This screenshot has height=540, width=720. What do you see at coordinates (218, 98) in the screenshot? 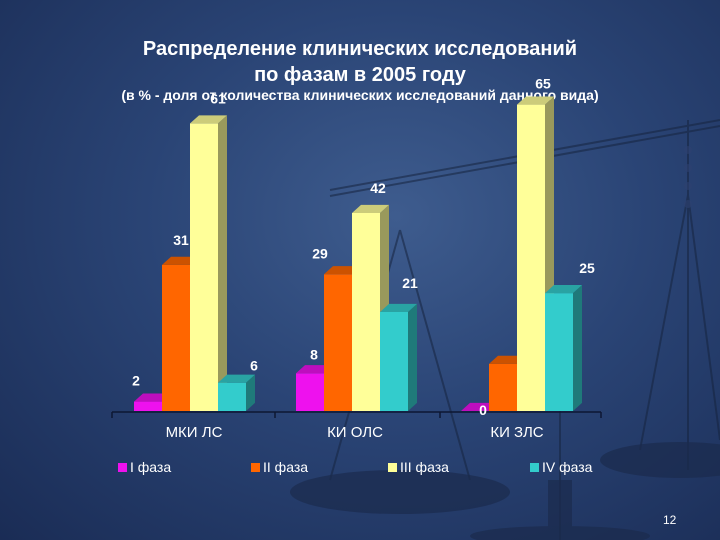
I see `data-label: 61` at bounding box center [218, 98].